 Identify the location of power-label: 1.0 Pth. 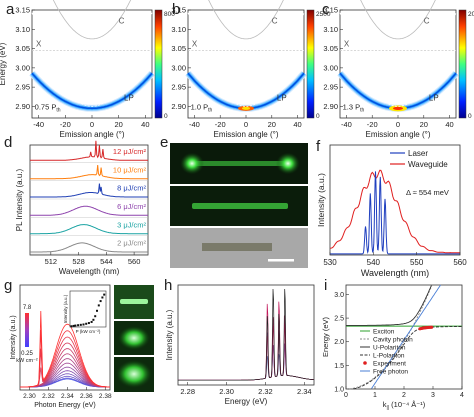
(202, 108).